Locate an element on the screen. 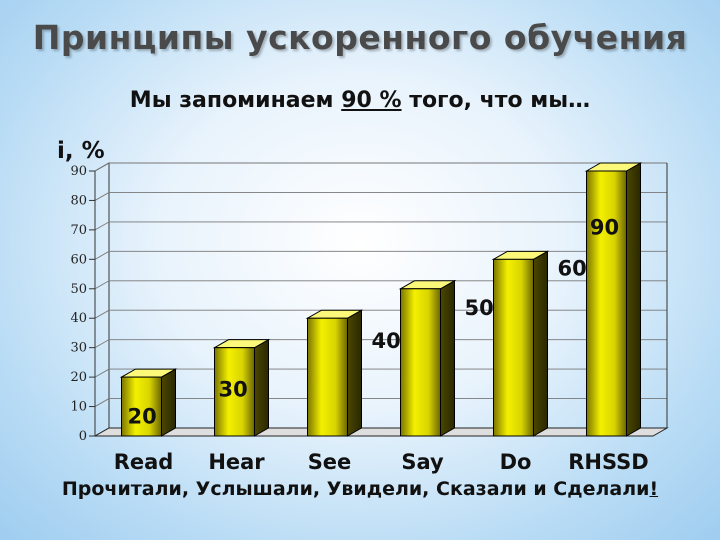  y-axis-label: i, % is located at coordinates (81, 151).